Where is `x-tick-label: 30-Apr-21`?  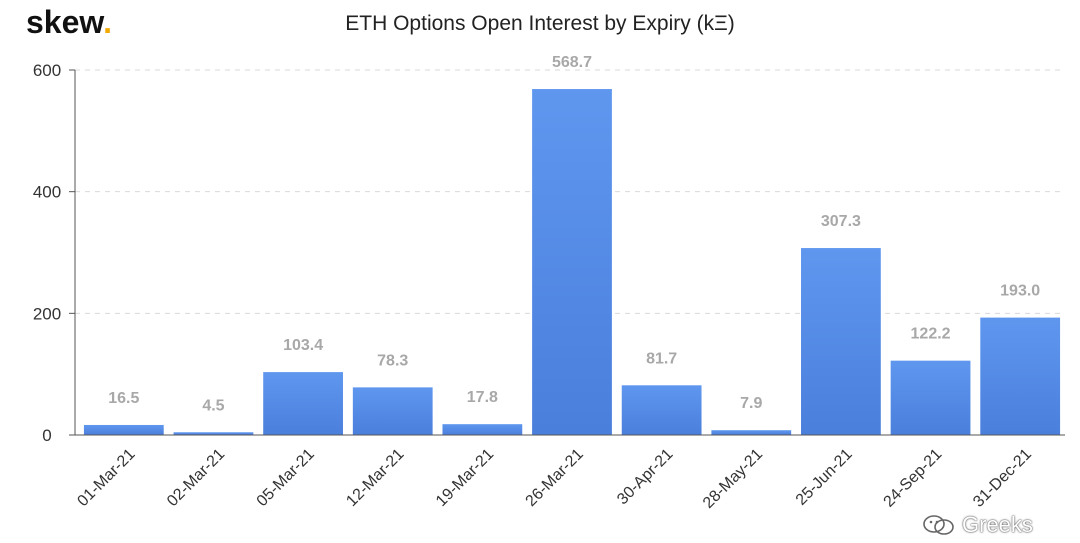
x-tick-label: 30-Apr-21 is located at coordinates (645, 477).